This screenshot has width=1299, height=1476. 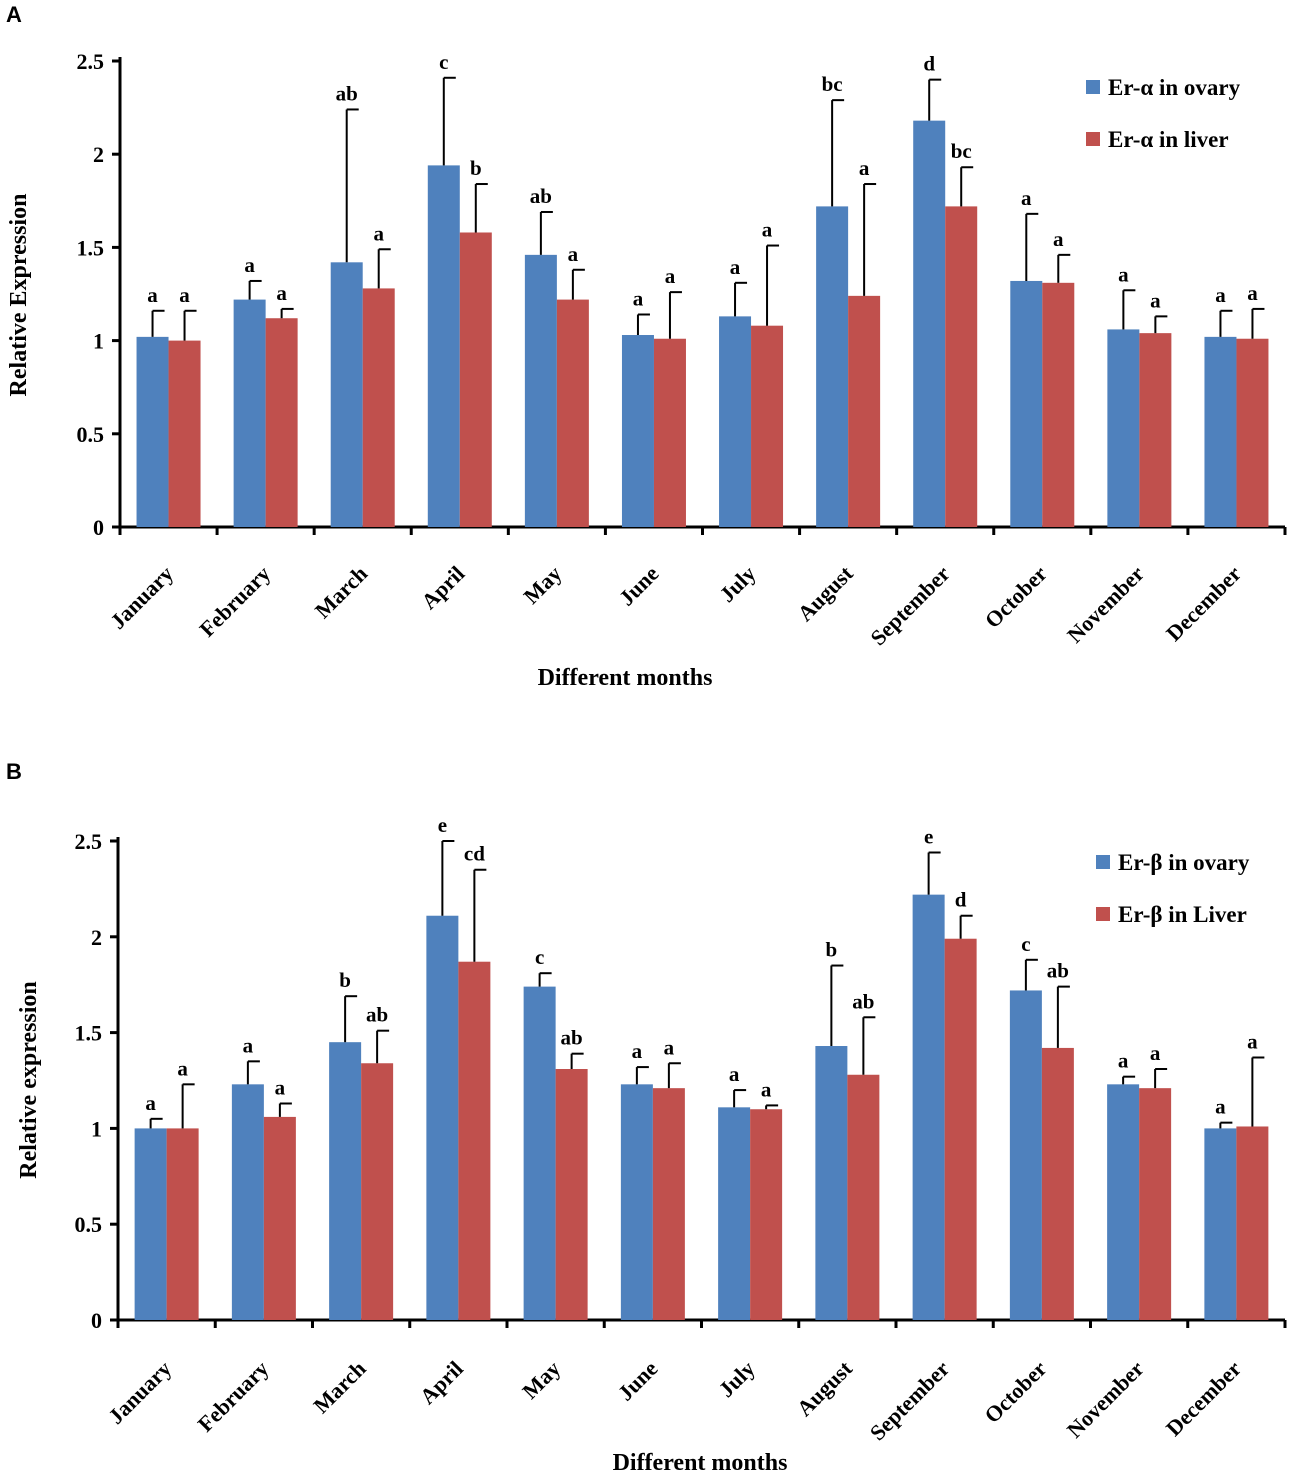 What do you see at coordinates (139, 1392) in the screenshot?
I see `x-category-label: January` at bounding box center [139, 1392].